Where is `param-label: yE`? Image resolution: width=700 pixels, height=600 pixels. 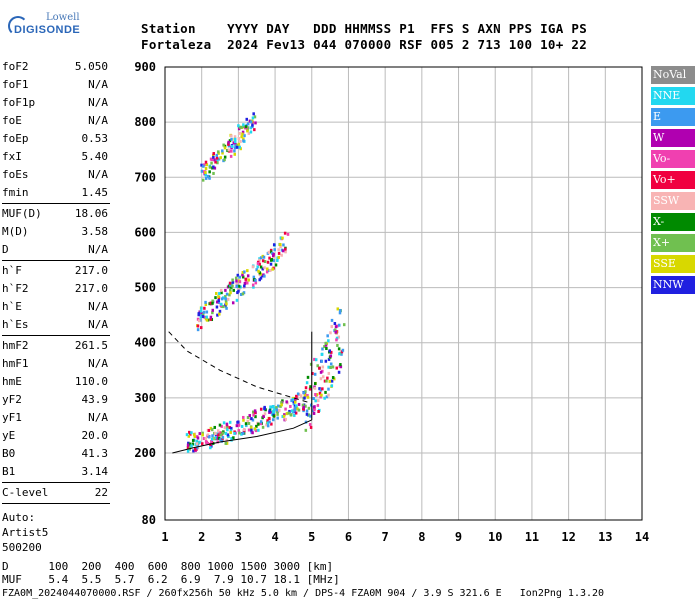
param-label: yE is located at coordinates (9, 435).